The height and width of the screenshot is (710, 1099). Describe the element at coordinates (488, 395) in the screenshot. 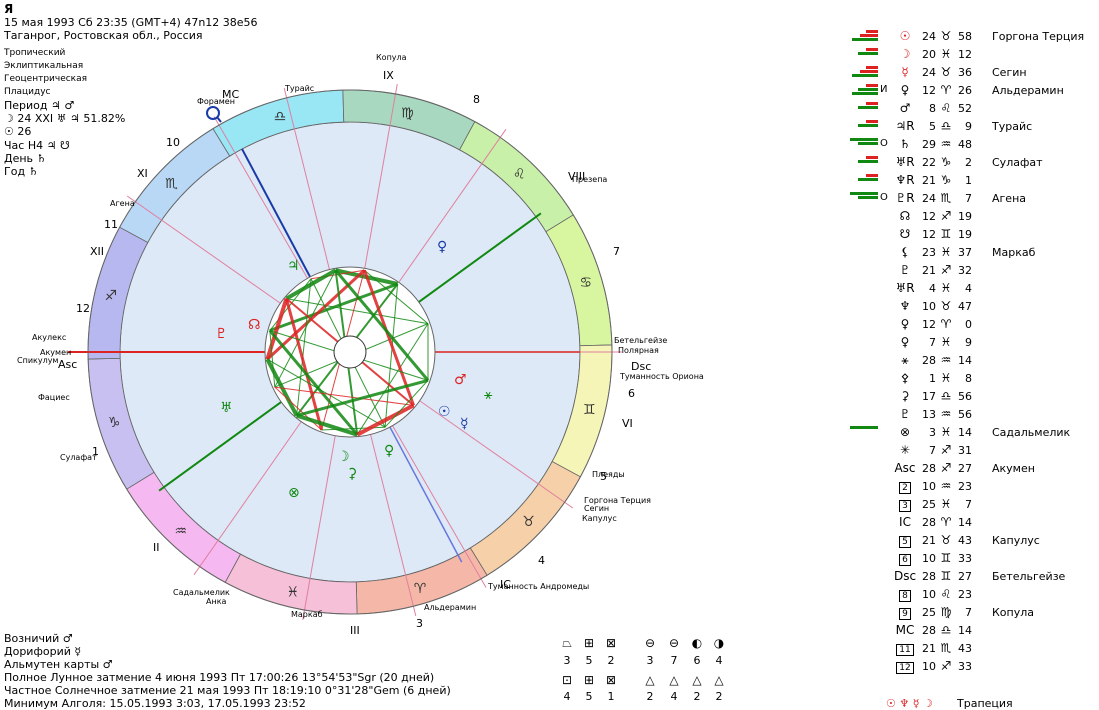

I see `star-glyph: ⚹` at that location.